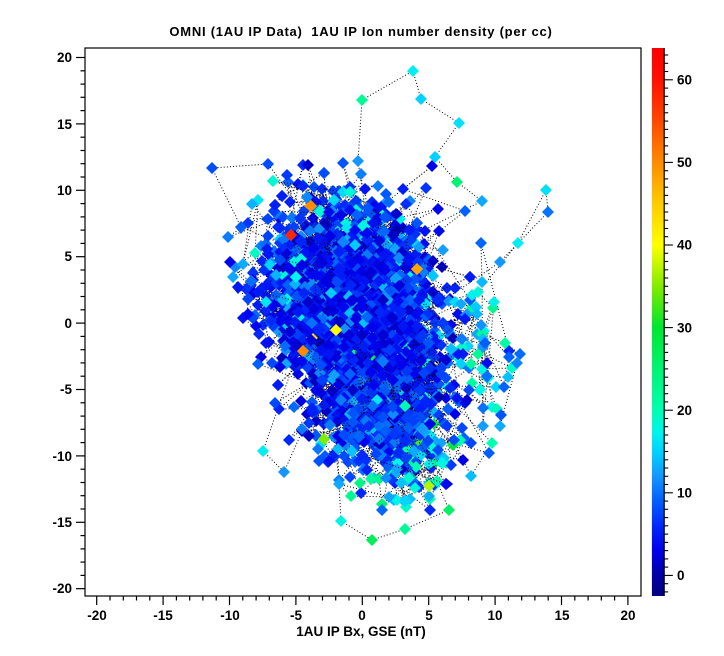 This screenshot has width=724, height=656. What do you see at coordinates (361, 631) in the screenshot?
I see `svg-text: 1AU IP Bx, GSE (nT)` at bounding box center [361, 631].